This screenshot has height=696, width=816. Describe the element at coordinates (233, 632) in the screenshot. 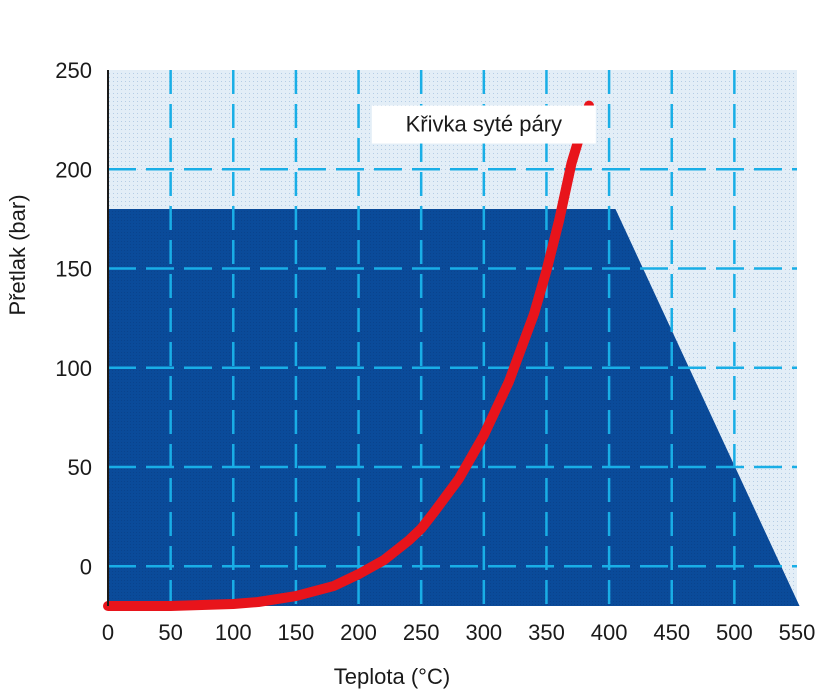

I see `x-tick-label: 100` at that location.